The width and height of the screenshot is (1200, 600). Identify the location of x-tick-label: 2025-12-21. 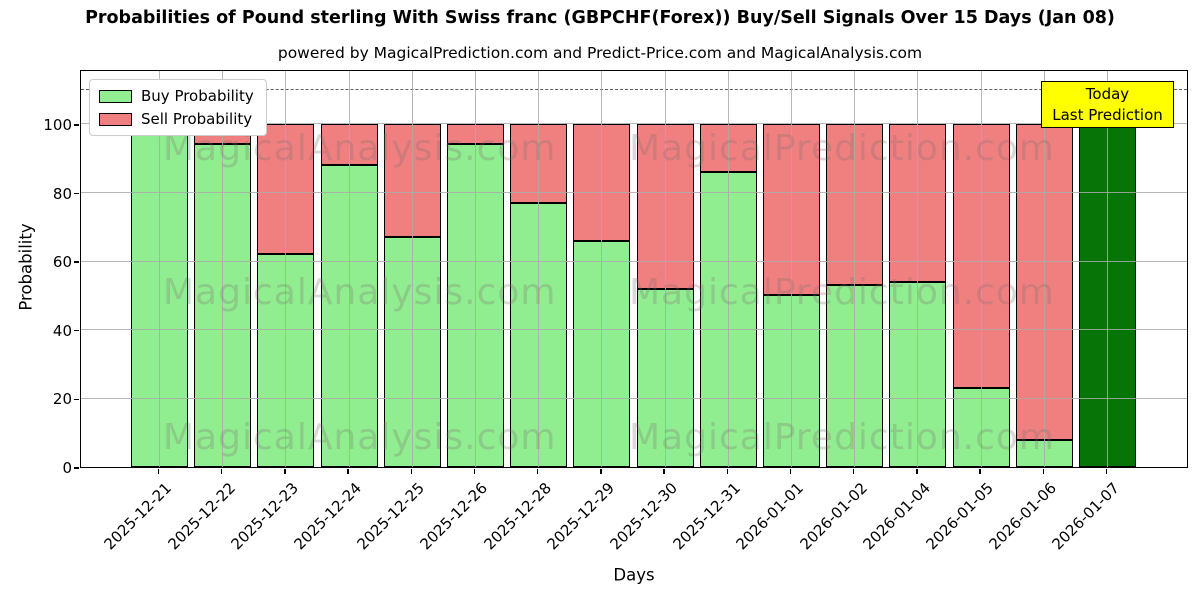
(138, 516).